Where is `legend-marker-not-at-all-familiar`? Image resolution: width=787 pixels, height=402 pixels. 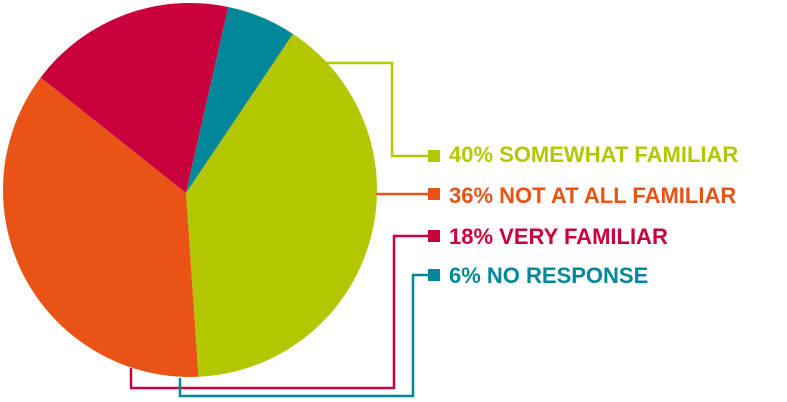
legend-marker-not-at-all-familiar is located at coordinates (434, 194).